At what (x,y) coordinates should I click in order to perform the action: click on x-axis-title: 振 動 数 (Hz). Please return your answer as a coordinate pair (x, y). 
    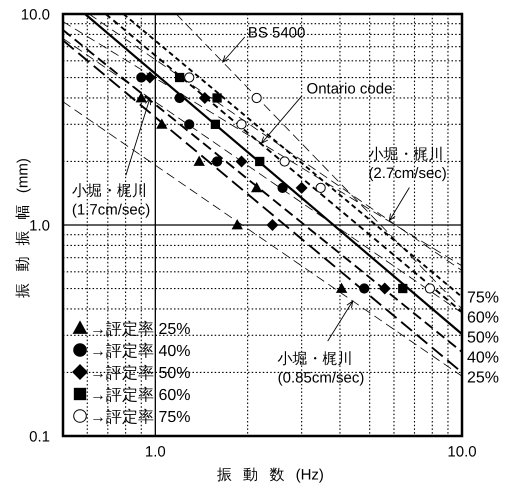
    Looking at the image, I should click on (270, 475).